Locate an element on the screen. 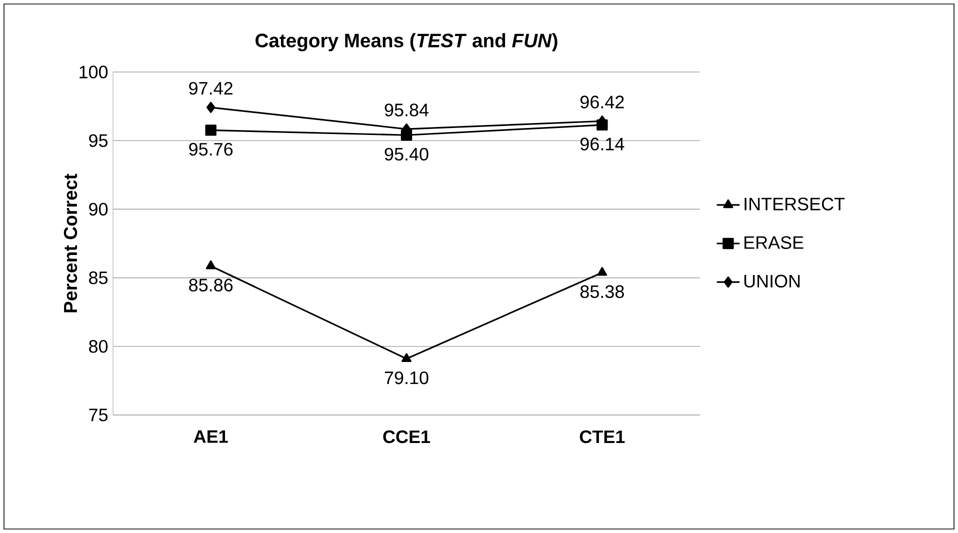 This screenshot has height=533, width=958. data-label: 97.42 is located at coordinates (210, 88).